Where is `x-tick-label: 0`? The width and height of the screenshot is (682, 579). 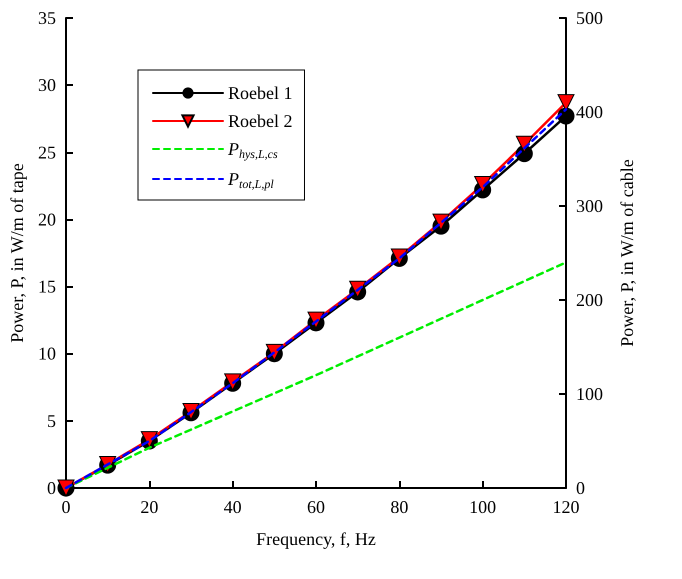
x-tick-label: 0 is located at coordinates (66, 507).